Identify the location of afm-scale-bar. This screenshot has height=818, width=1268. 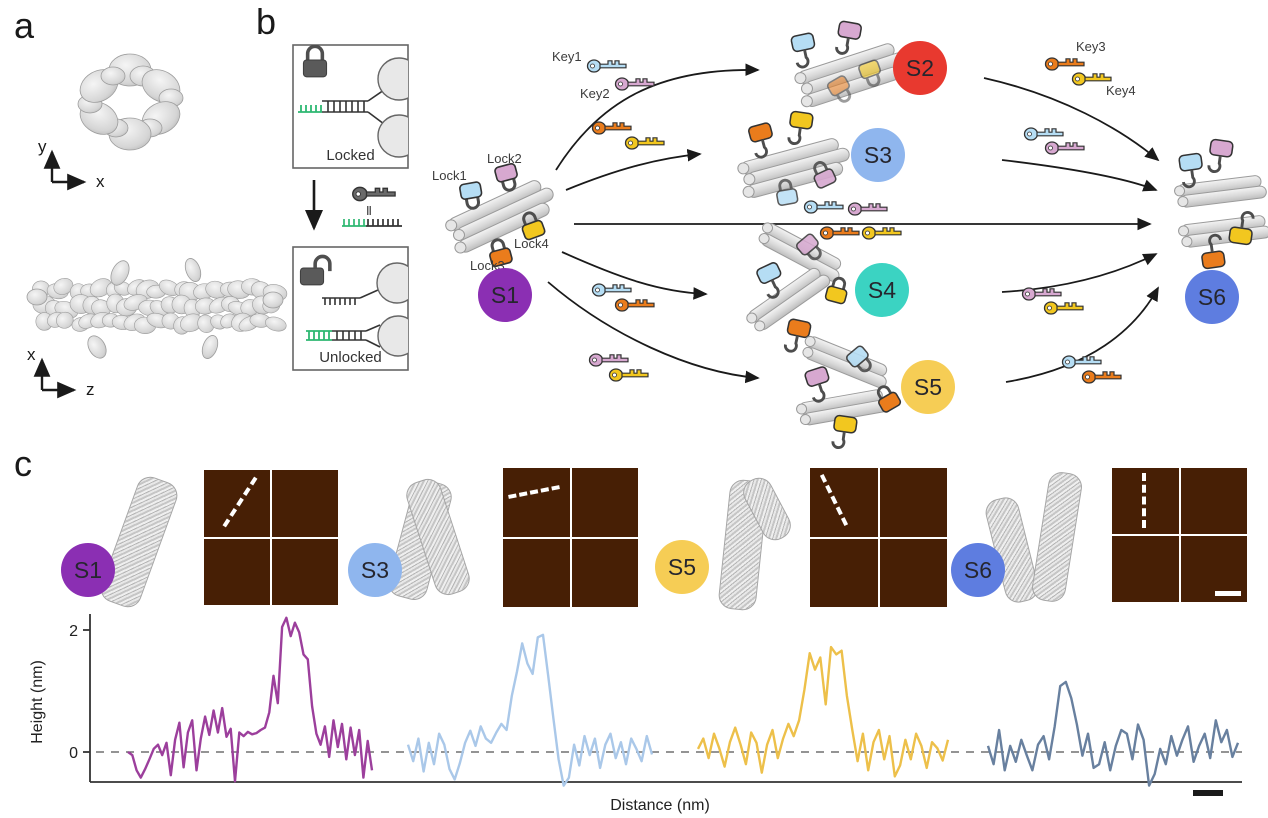
(1228, 593).